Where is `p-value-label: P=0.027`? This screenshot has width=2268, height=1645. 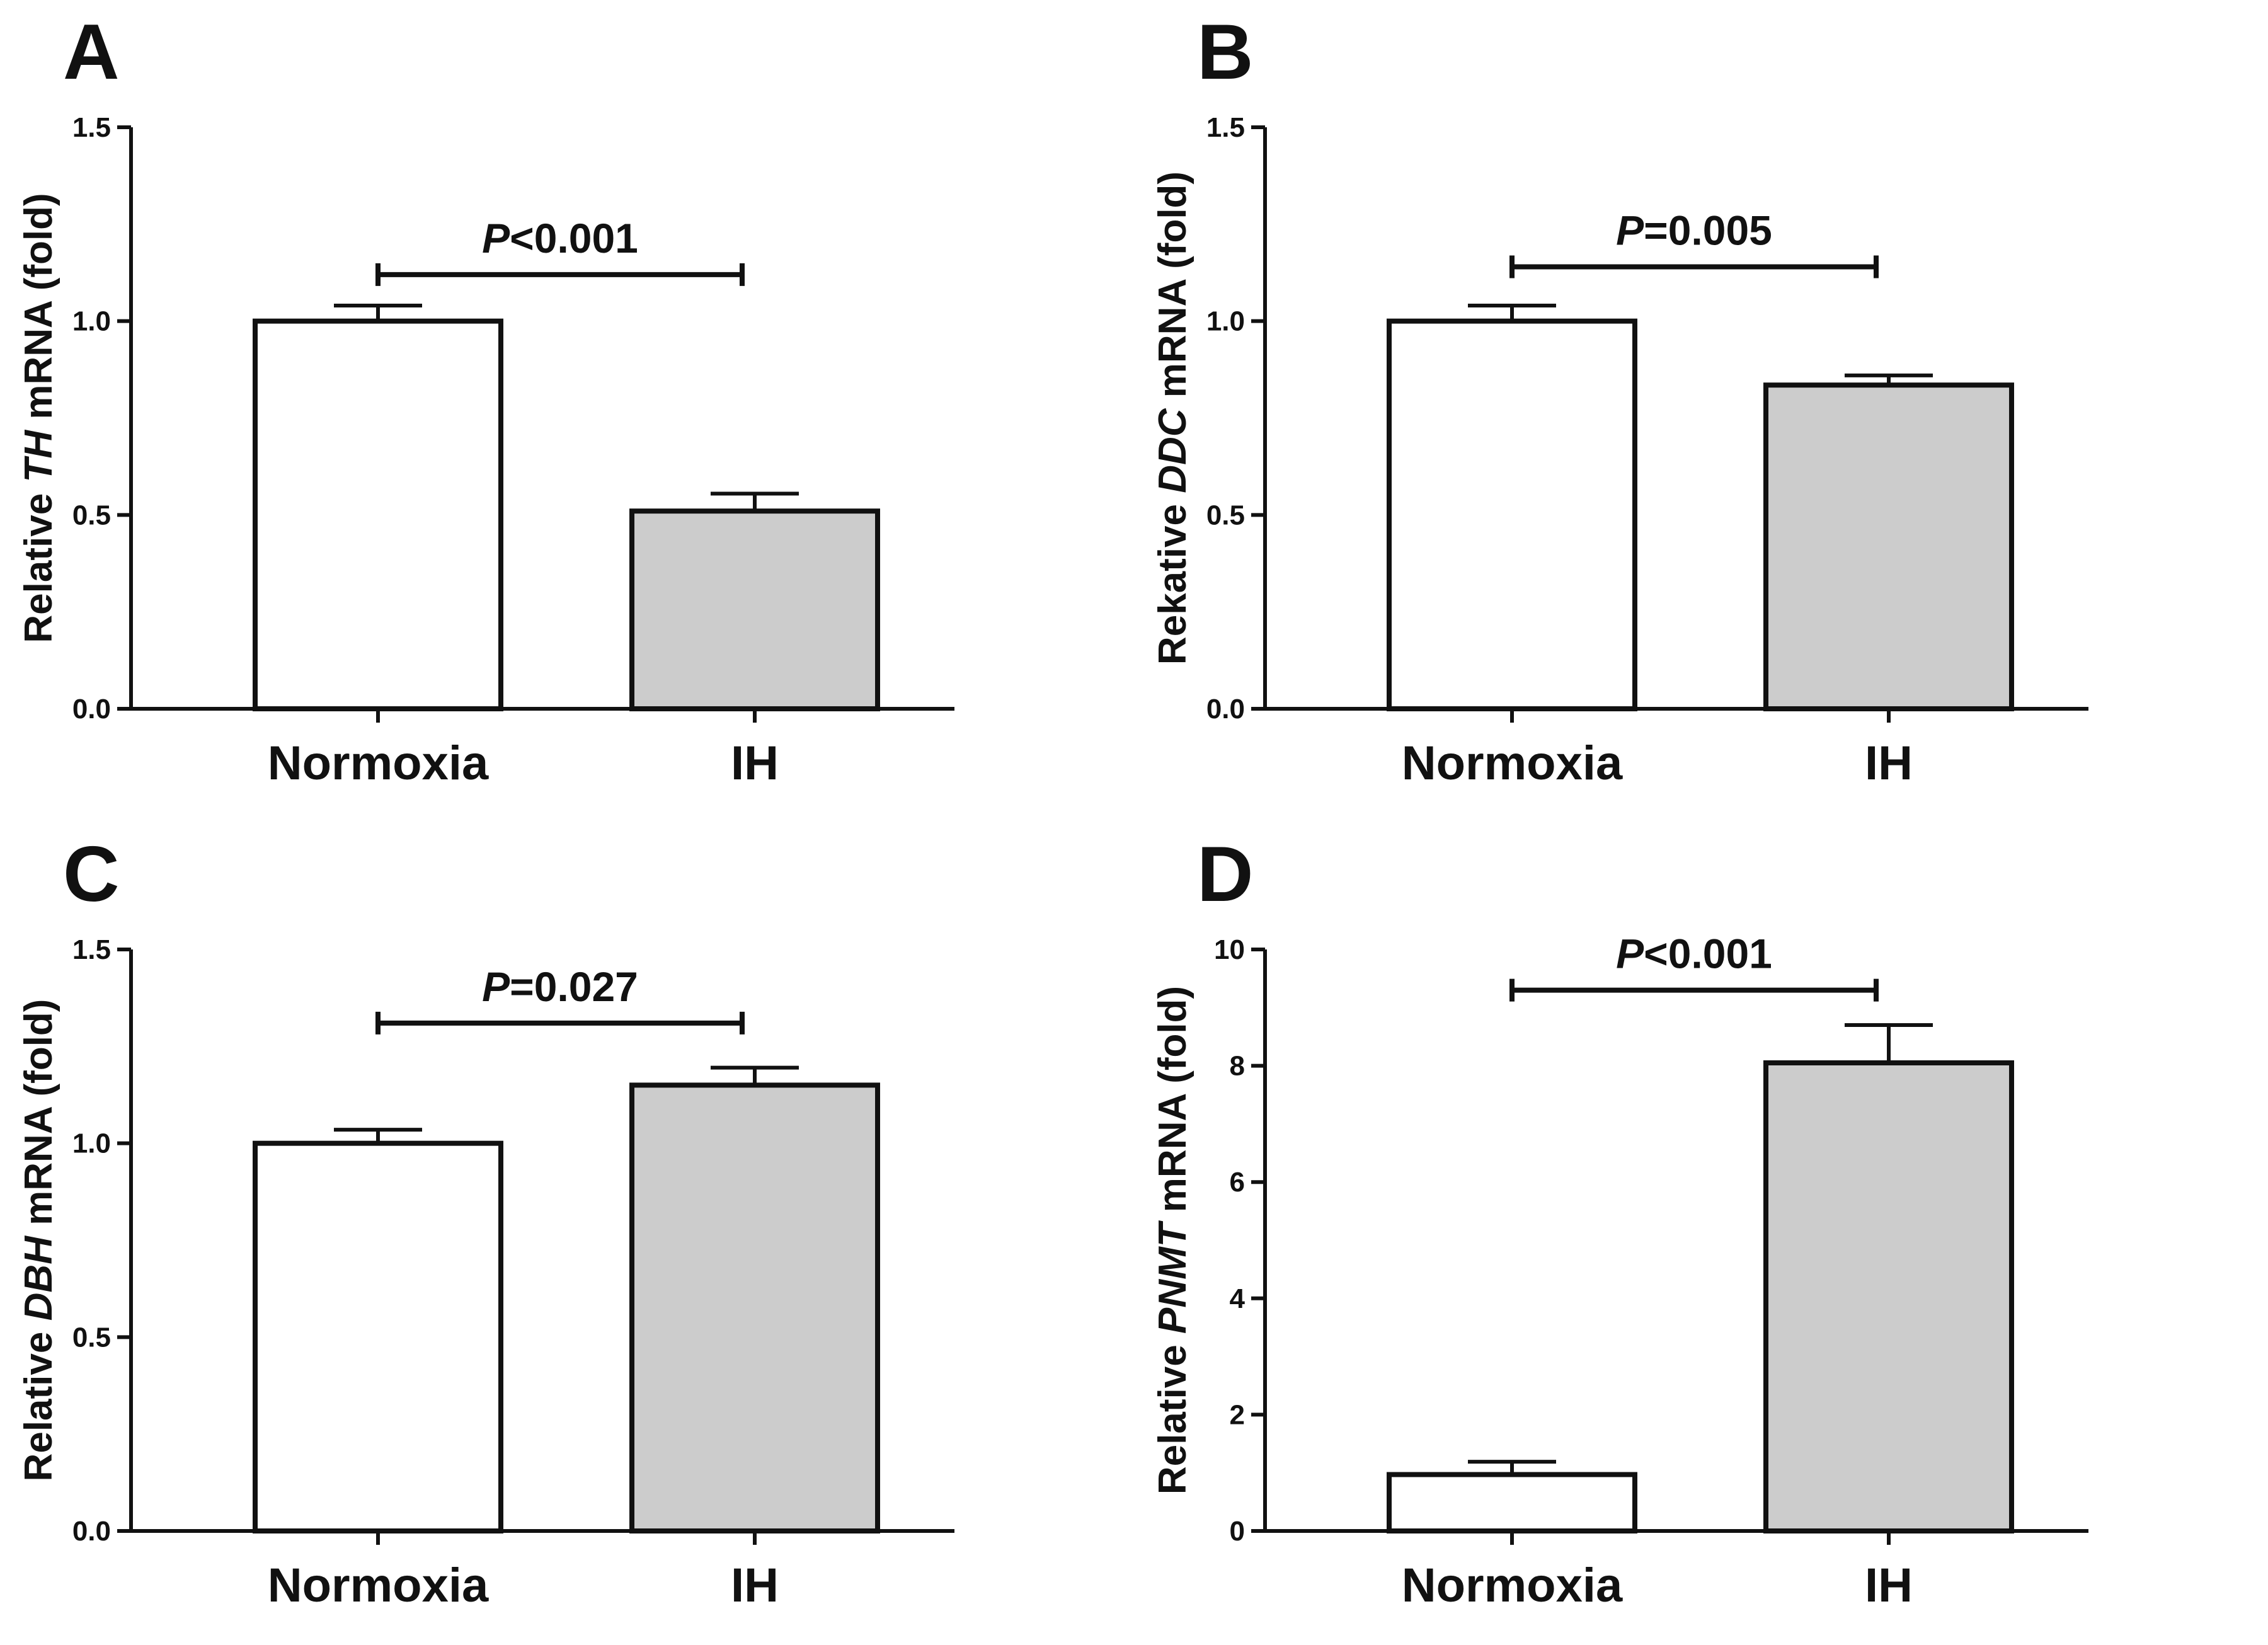
p-value-label: P=0.027 is located at coordinates (560, 986).